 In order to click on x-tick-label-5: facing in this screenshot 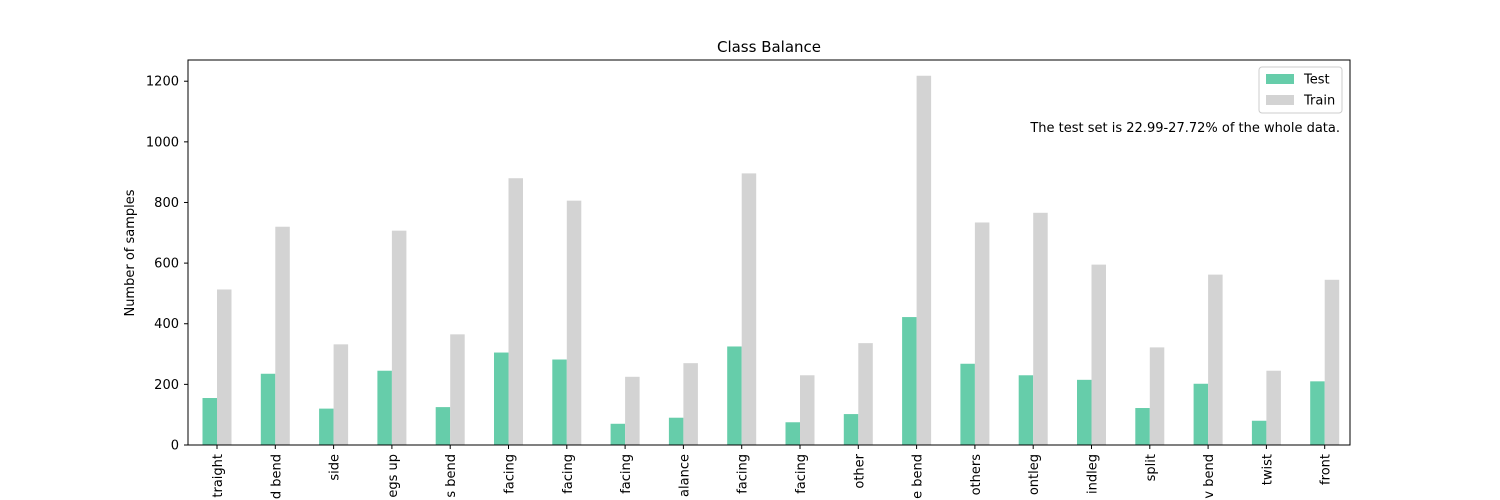, I will do `click(510, 474)`.